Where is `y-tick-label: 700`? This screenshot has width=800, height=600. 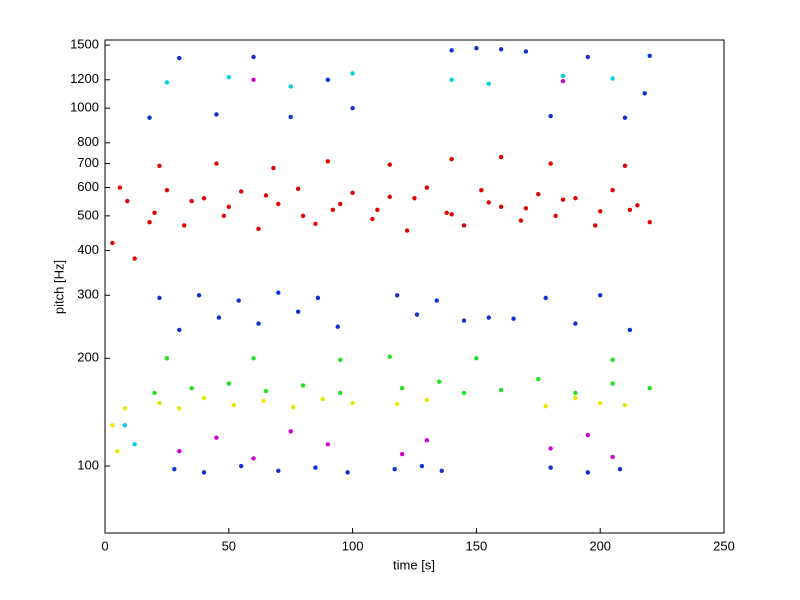 y-tick-label: 700 is located at coordinates (88, 162).